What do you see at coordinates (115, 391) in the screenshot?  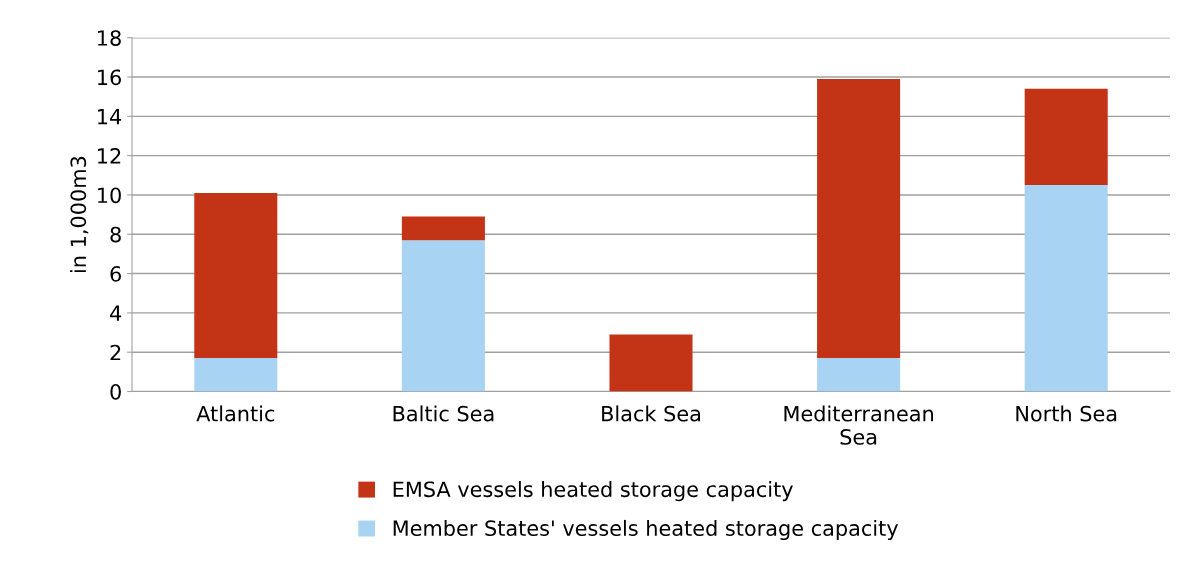 I see `y-tick-label: 0` at bounding box center [115, 391].